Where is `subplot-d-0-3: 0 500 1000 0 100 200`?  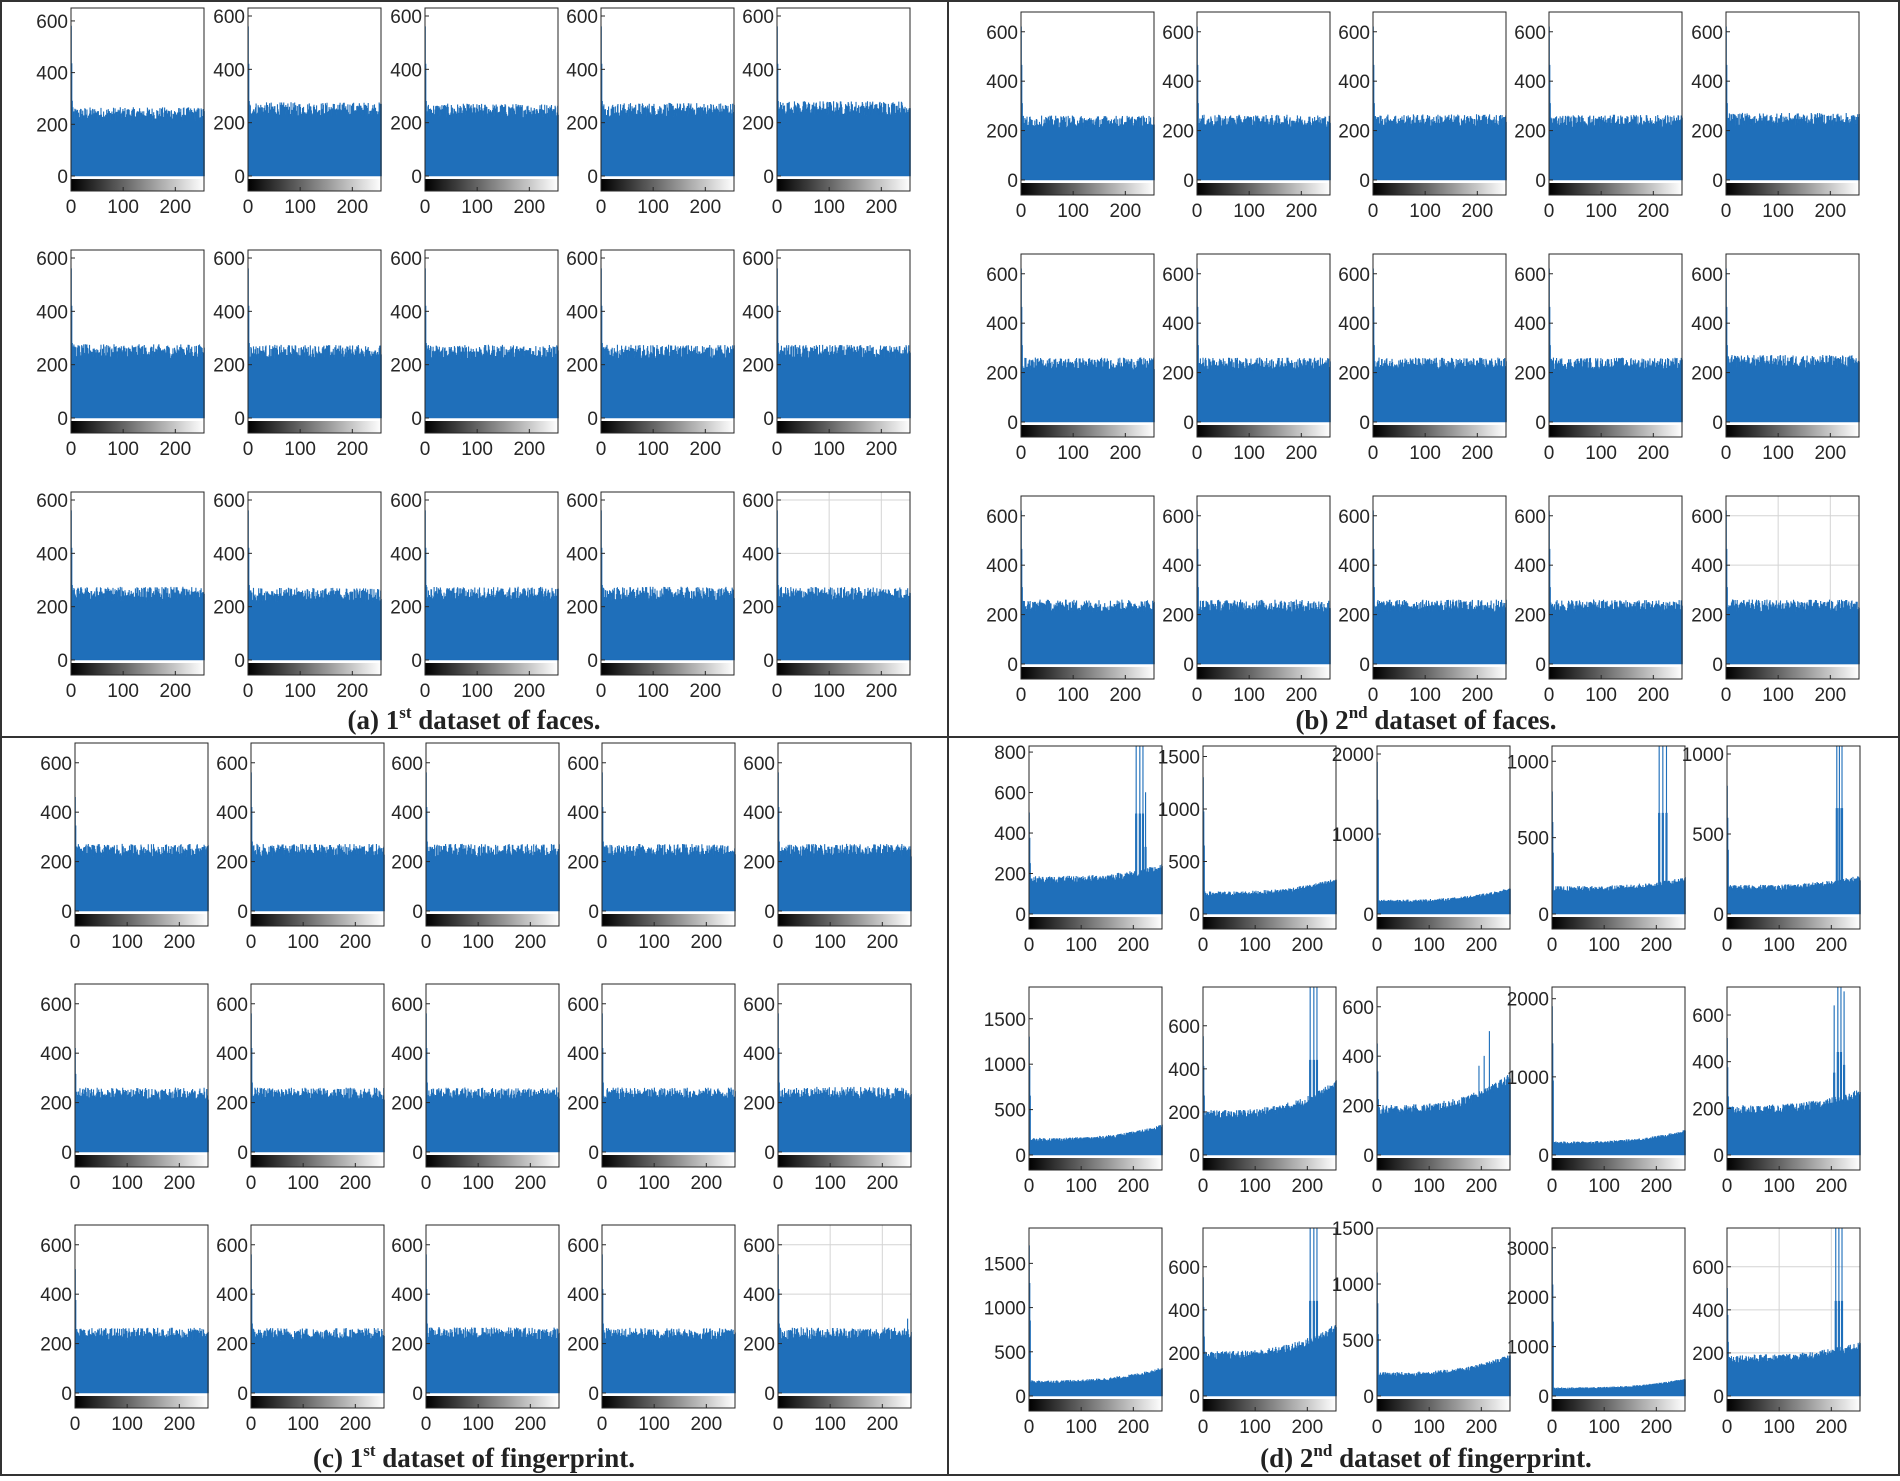
subplot-d-0-3: 0 500 1000 0 100 200 is located at coordinates (1596, 850).